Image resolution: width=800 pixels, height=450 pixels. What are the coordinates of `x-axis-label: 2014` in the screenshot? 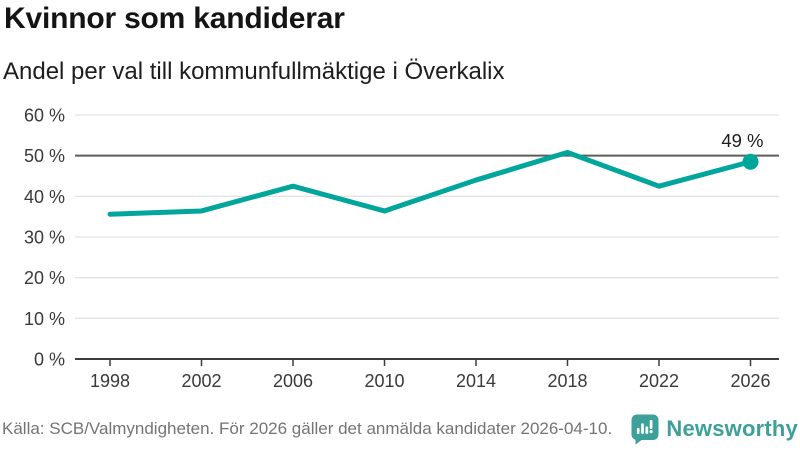 It's located at (476, 381).